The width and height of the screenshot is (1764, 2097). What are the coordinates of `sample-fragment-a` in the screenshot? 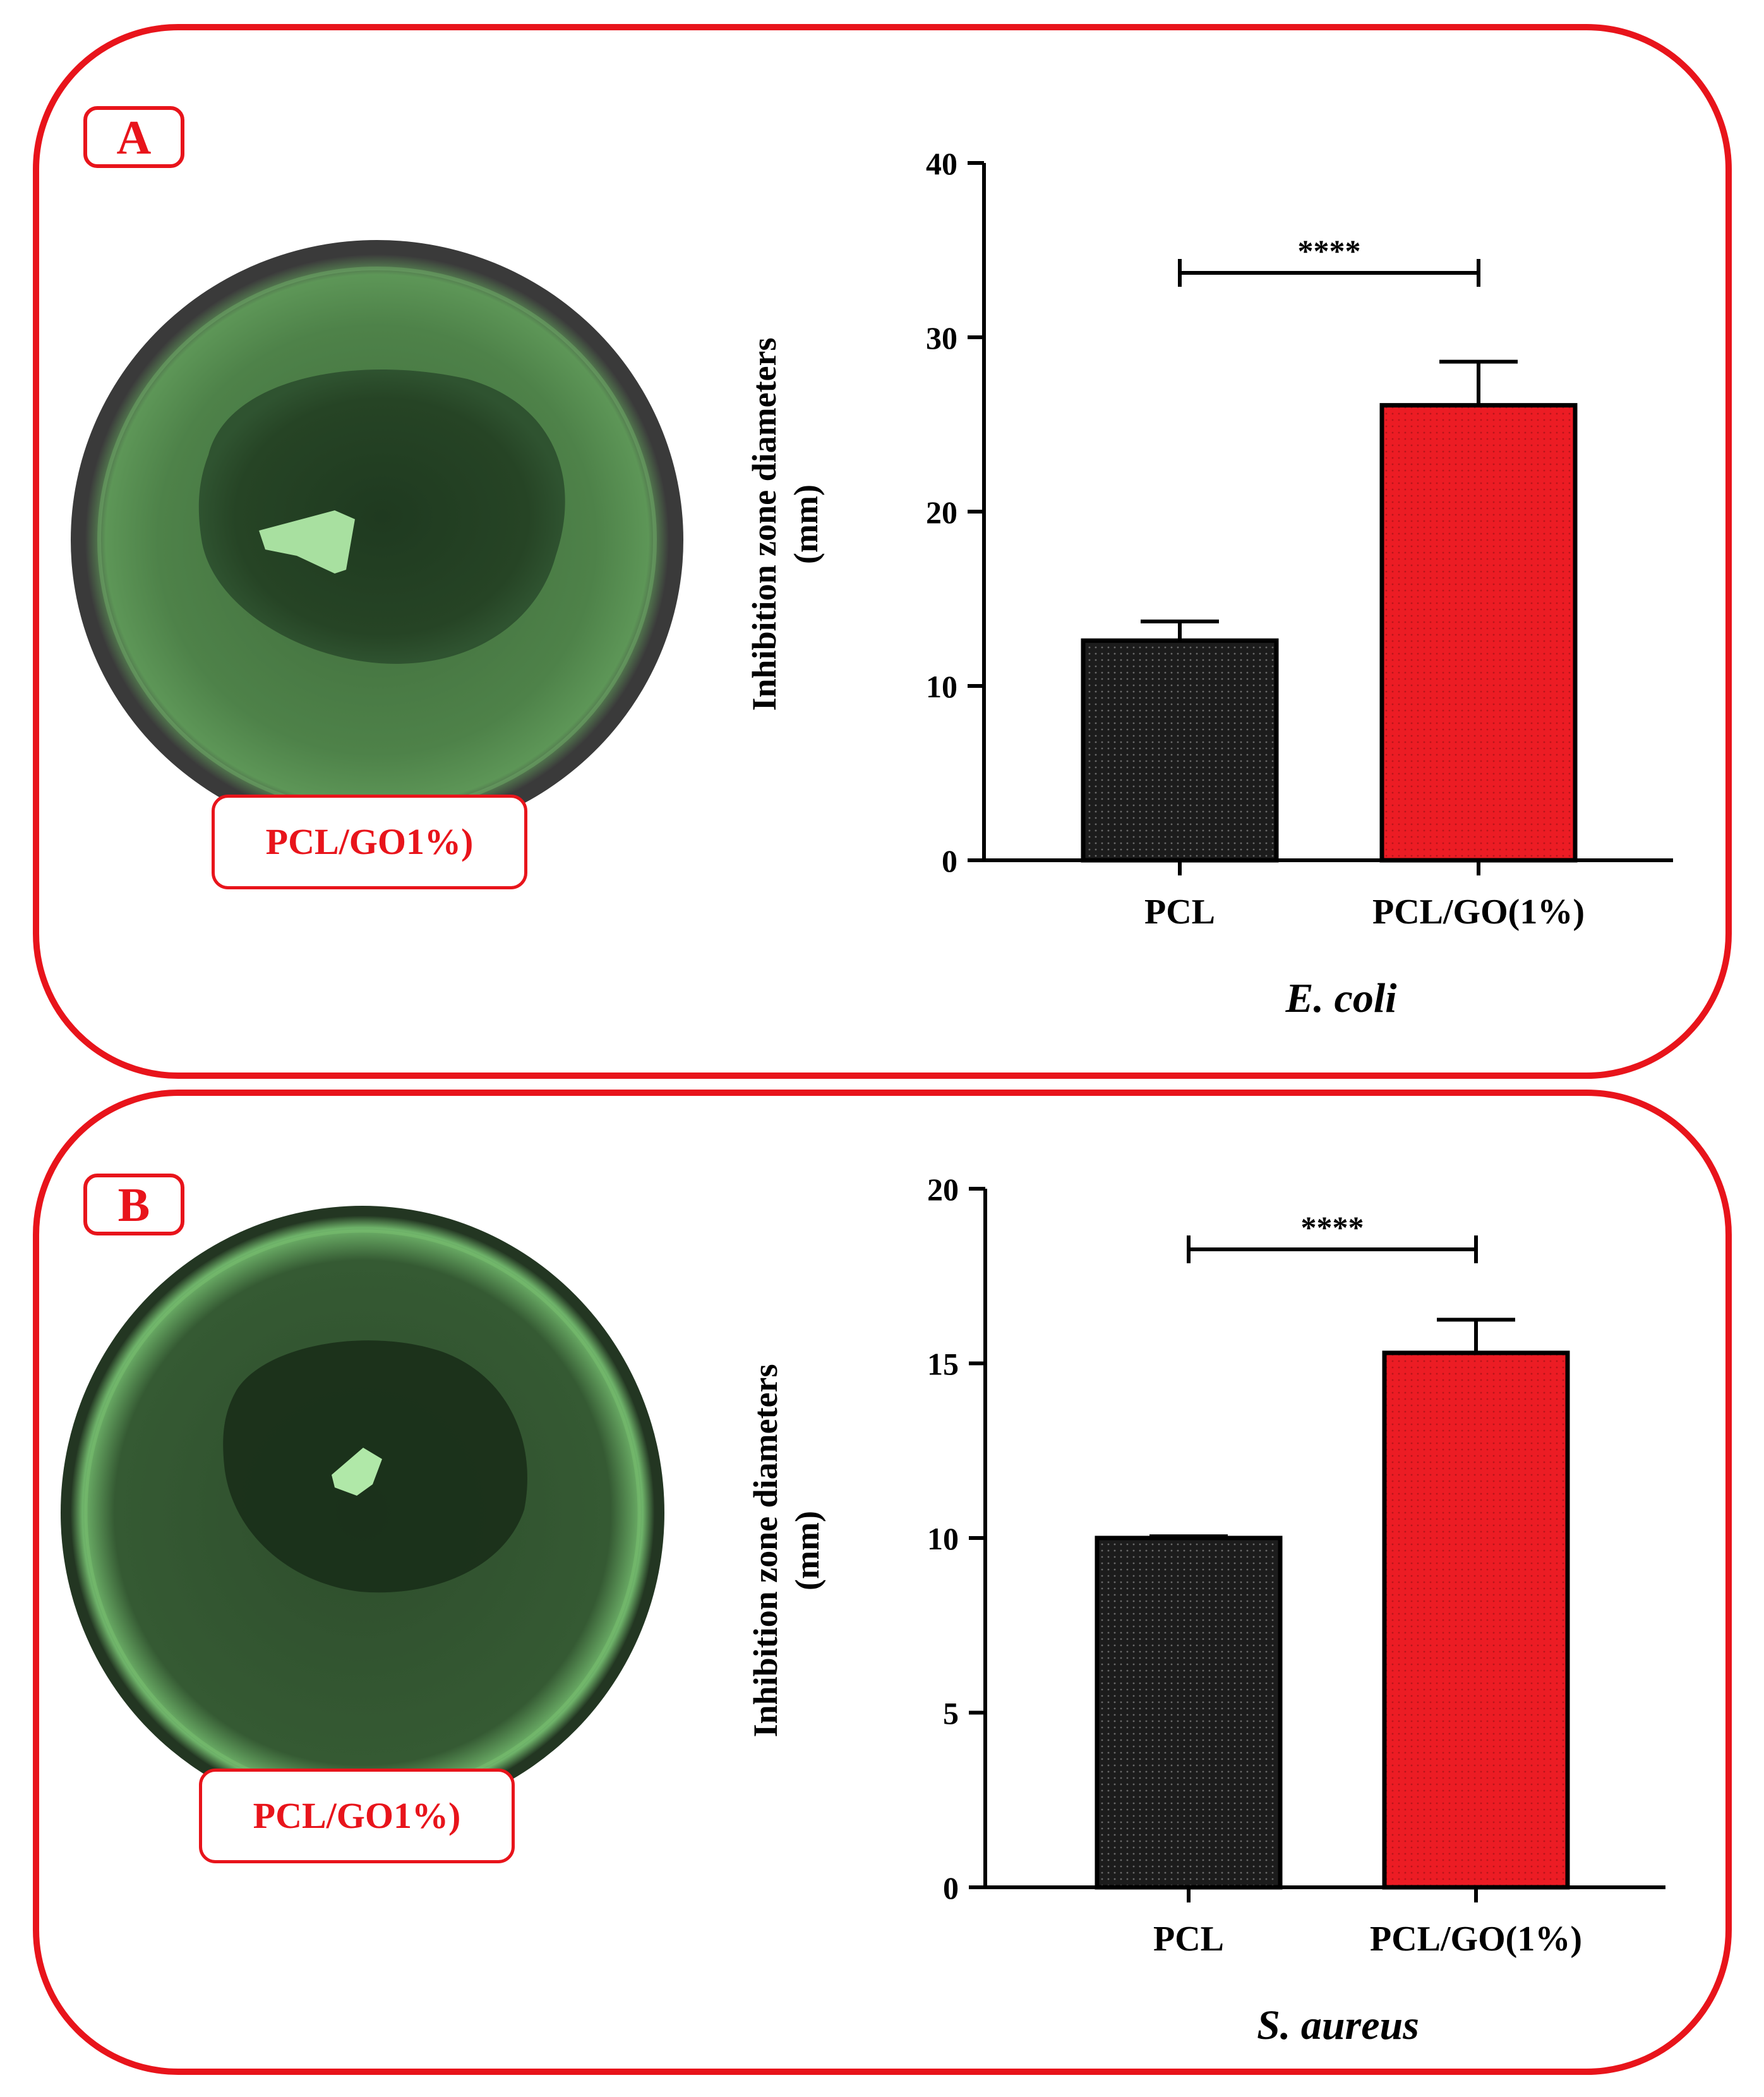 It's located at (307, 542).